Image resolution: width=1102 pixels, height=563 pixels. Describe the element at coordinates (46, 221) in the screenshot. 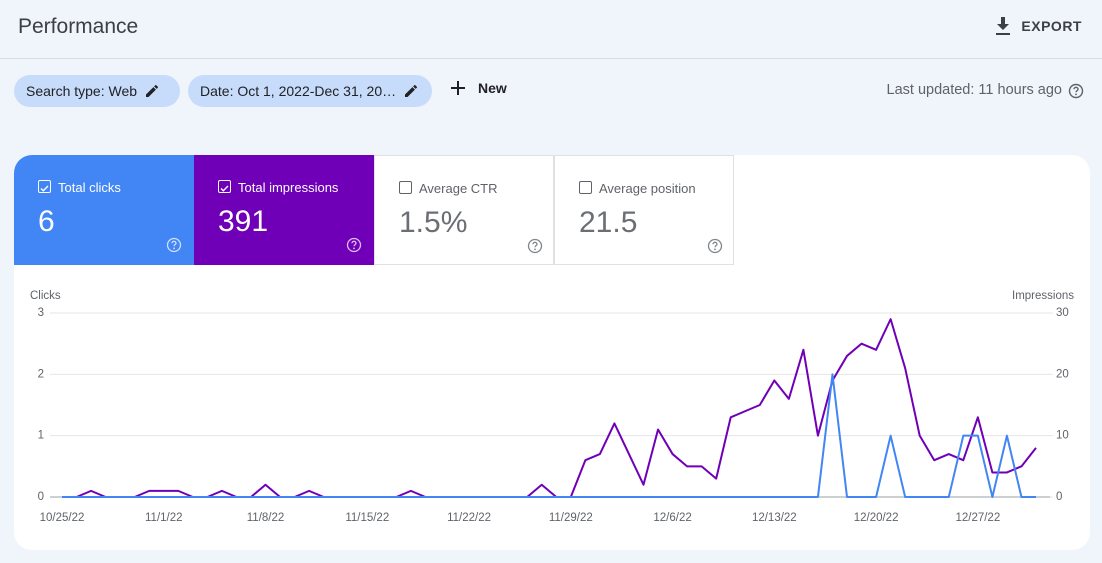

I see `metric-value: 6` at that location.